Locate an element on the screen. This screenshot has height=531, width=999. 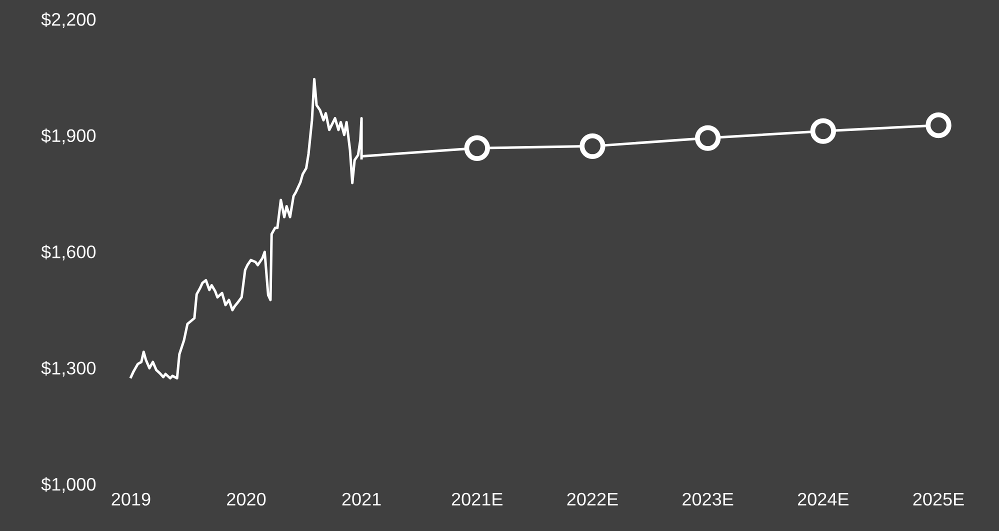
x-tick-label: 2022E is located at coordinates (592, 499).